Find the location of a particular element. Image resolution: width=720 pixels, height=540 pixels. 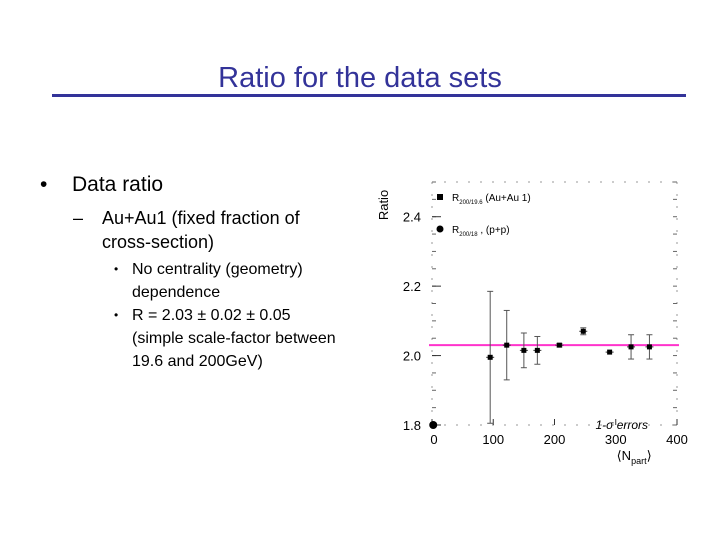

bullet-text: No centrality (geometry) dependence is located at coordinates (217, 281).